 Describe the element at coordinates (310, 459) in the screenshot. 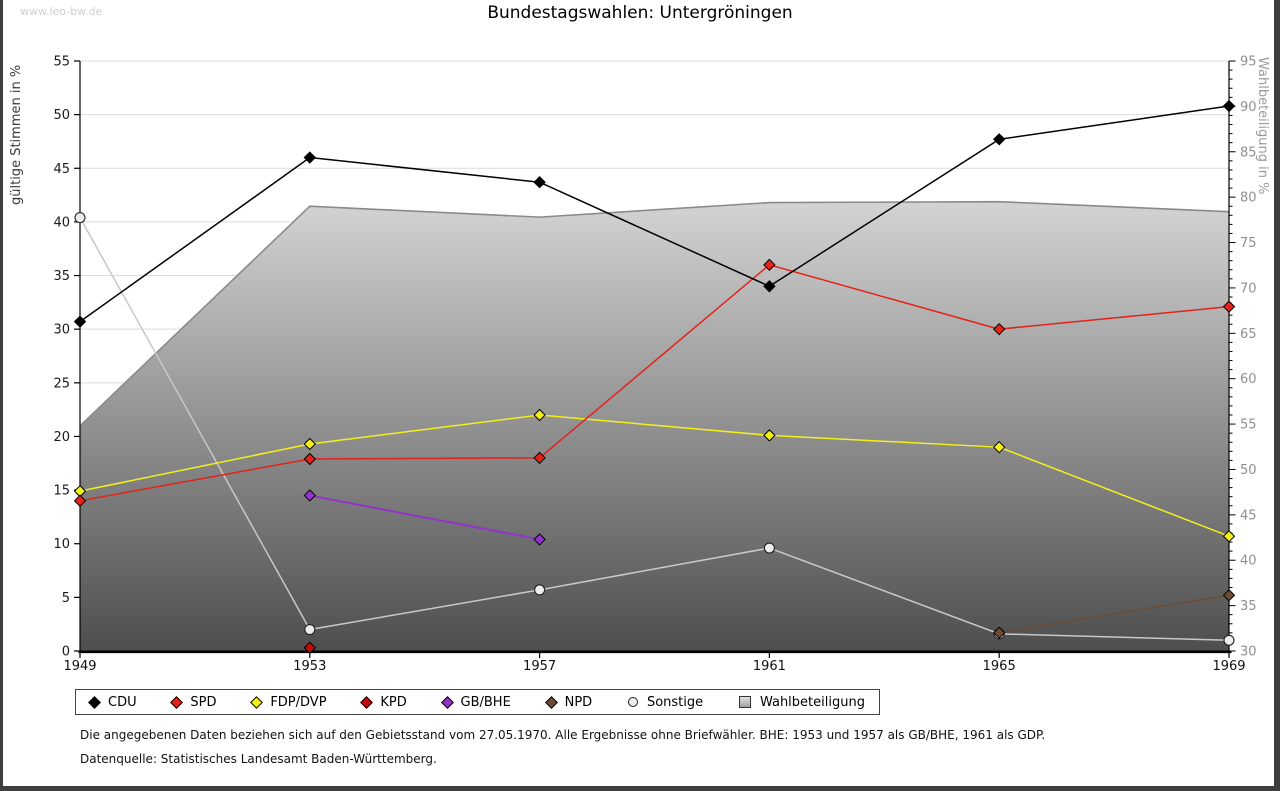

I see `data-point-spd-1953` at that location.